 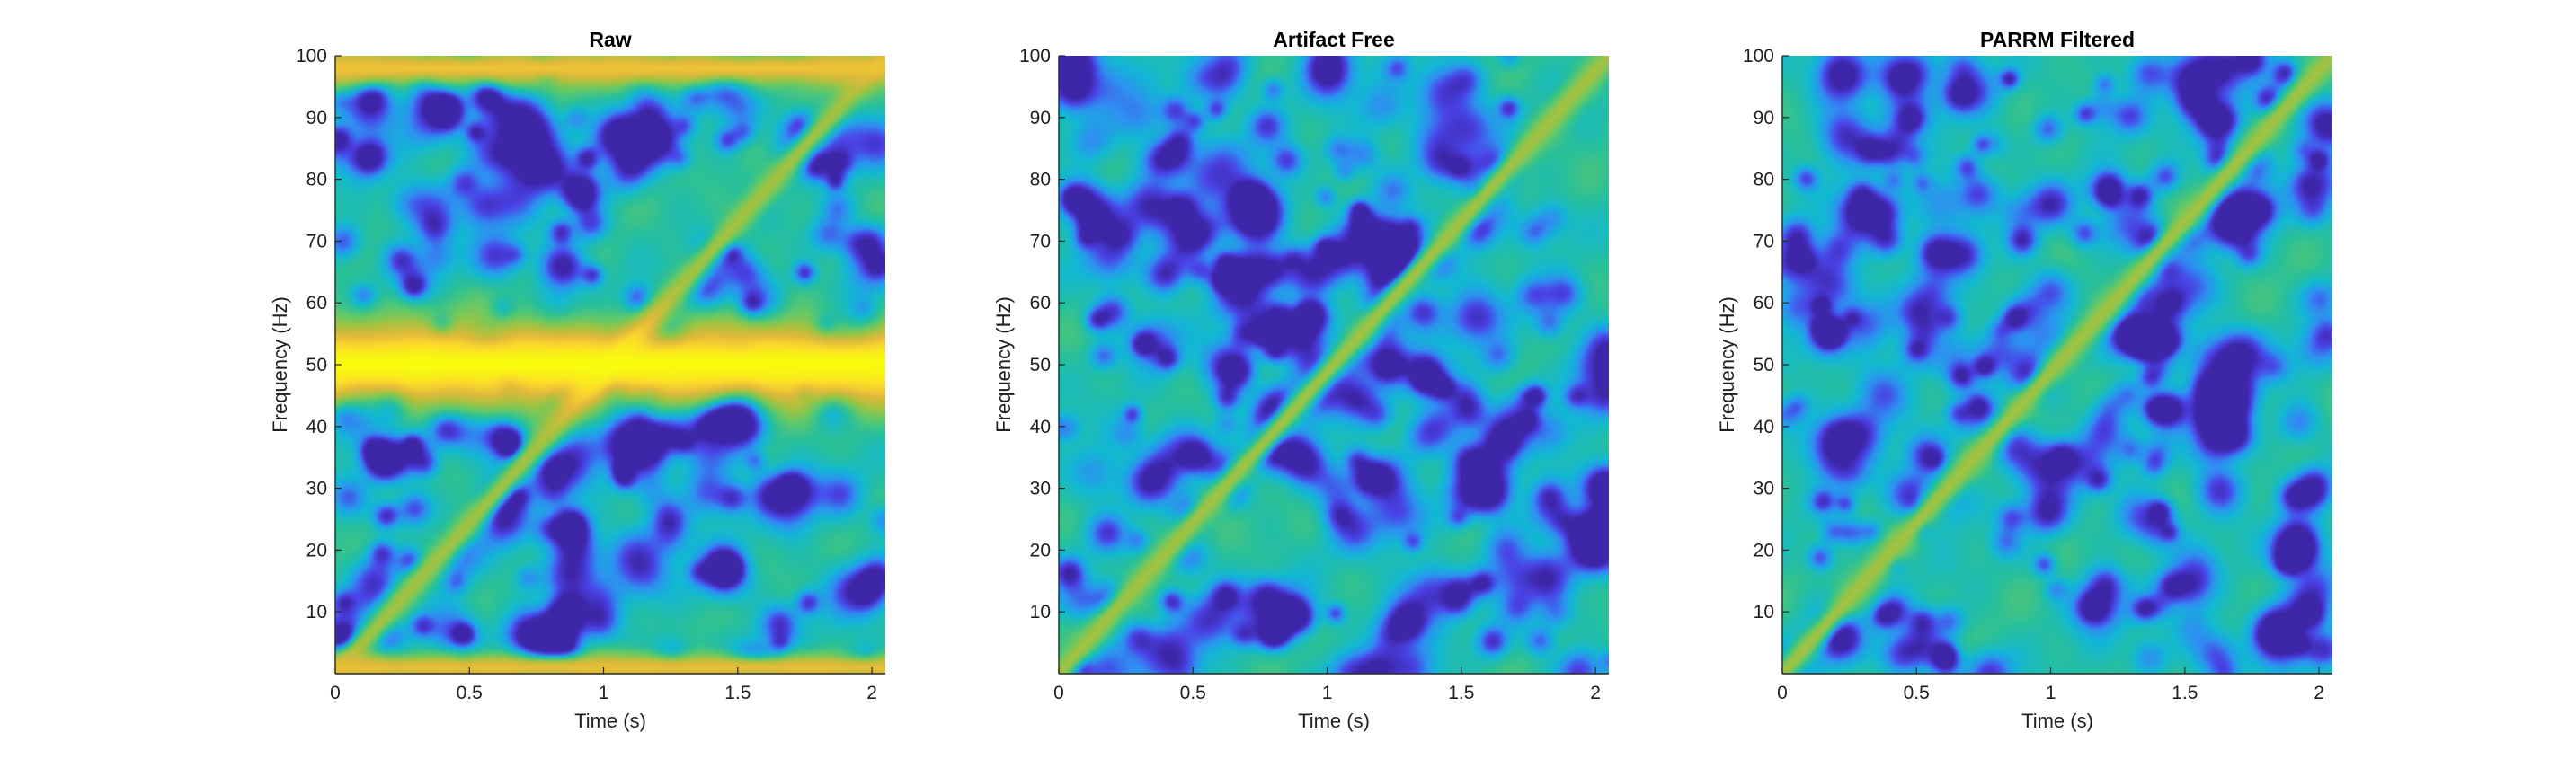 What do you see at coordinates (610, 39) in the screenshot?
I see `chart-title: Raw` at bounding box center [610, 39].